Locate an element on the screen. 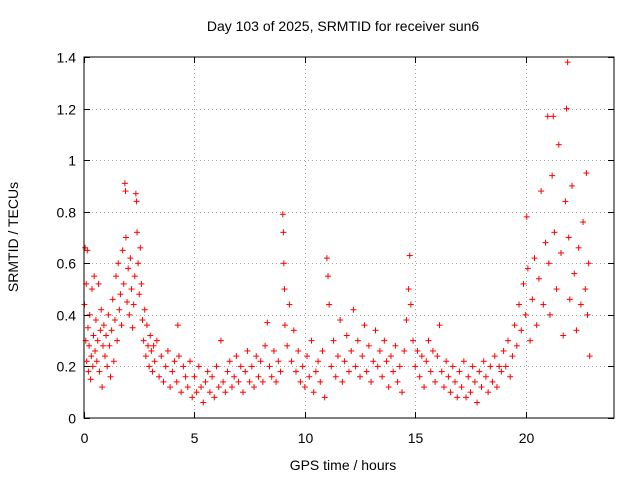 The height and width of the screenshot is (480, 640). x-tick-label: 20 is located at coordinates (527, 438).